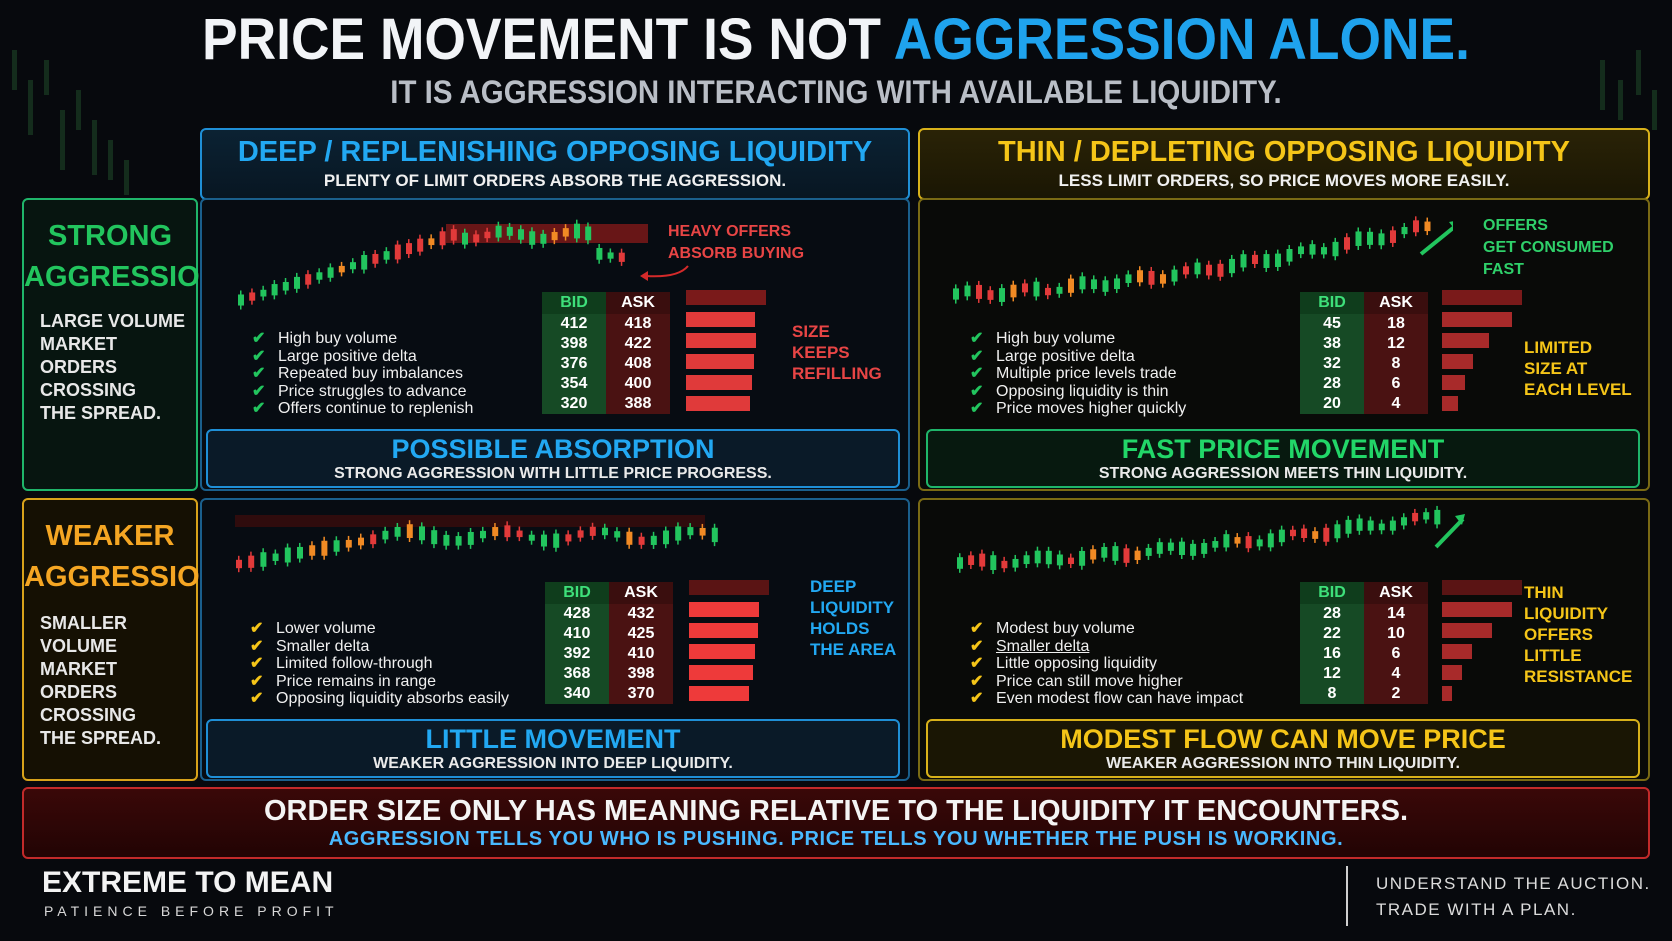 The width and height of the screenshot is (1672, 941). Describe the element at coordinates (1211, 540) in the screenshot. I see `candle-chart-q4` at that location.